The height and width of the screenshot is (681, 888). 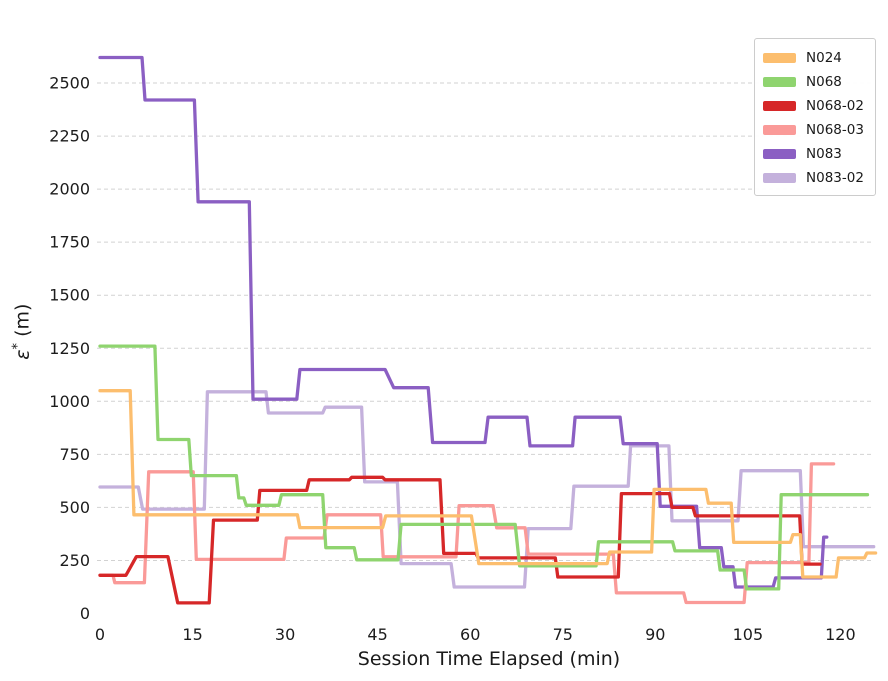 I want to click on y-axis-label: ε* (m), so click(x=21, y=332).